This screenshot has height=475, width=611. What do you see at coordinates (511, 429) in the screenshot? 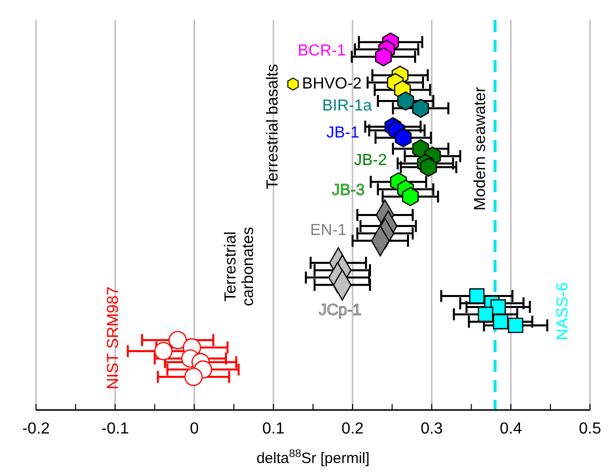
I see `x-tick-label: 0.4` at bounding box center [511, 429].